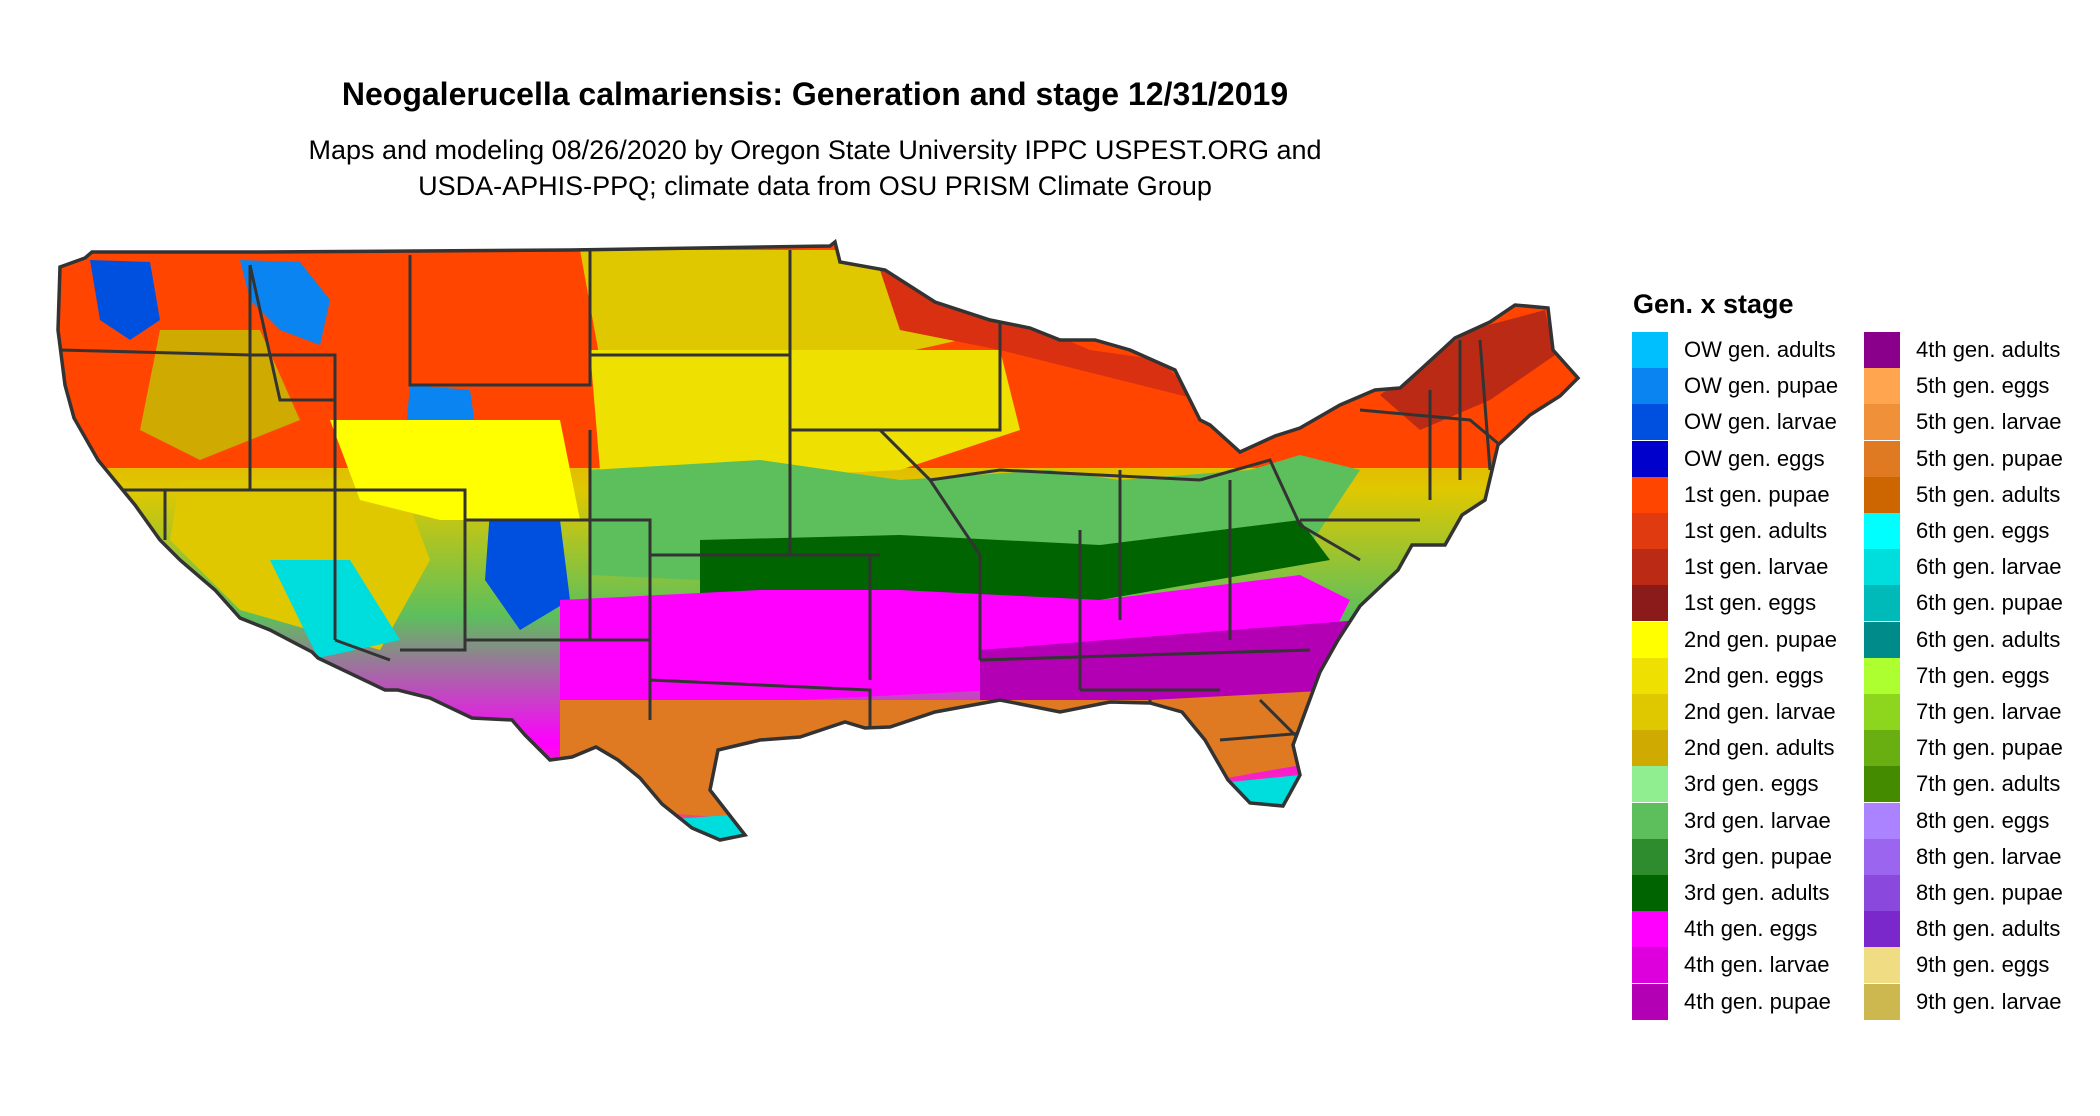  What do you see at coordinates (1757, 892) in the screenshot?
I see `legend-label: 3rd gen. adults` at bounding box center [1757, 892].